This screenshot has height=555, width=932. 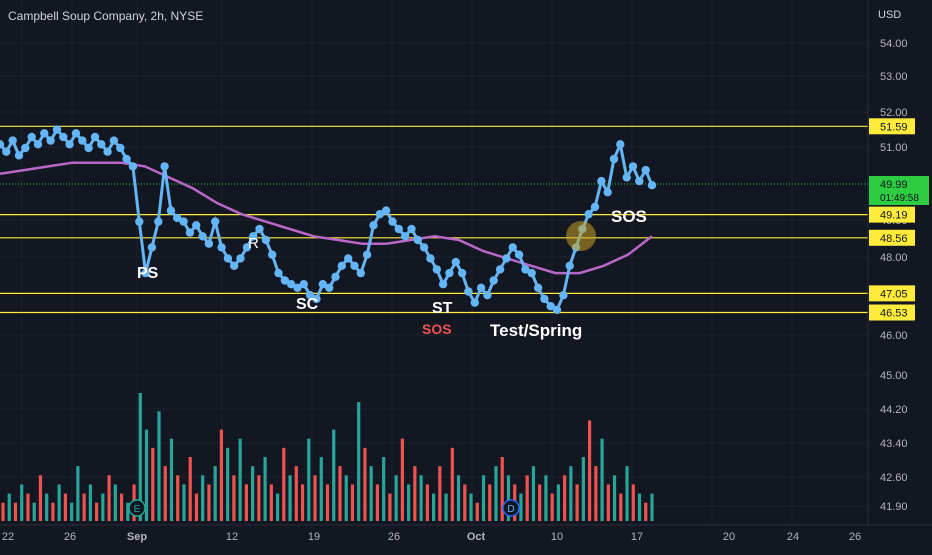 I want to click on price-axis-label: 41.90, so click(x=894, y=507).